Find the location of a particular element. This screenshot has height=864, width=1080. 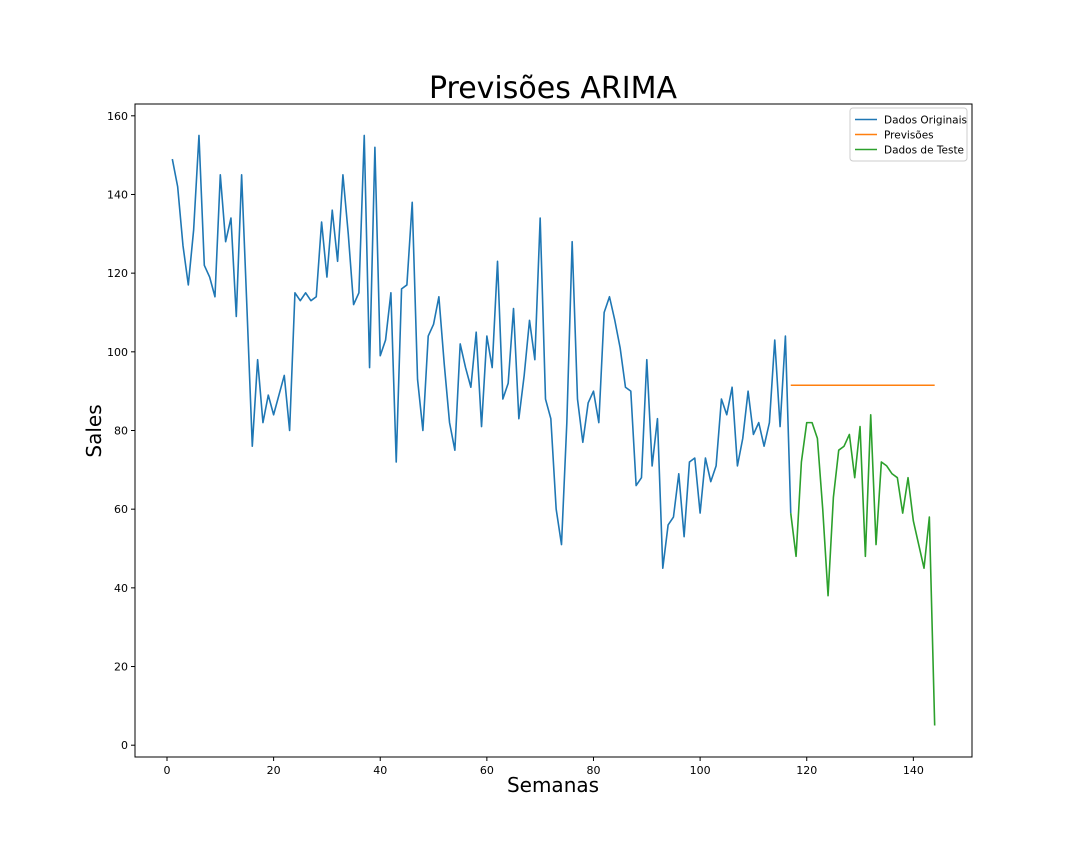

y-tick-label: 80 is located at coordinates (121, 431).